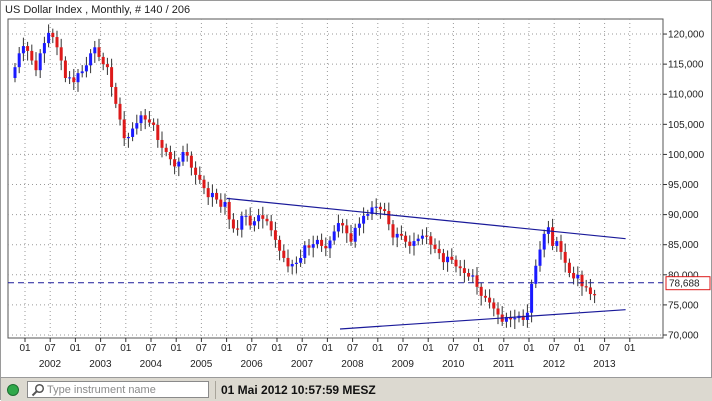 The height and width of the screenshot is (401, 712). Describe the element at coordinates (126, 389) in the screenshot. I see `search-input` at that location.